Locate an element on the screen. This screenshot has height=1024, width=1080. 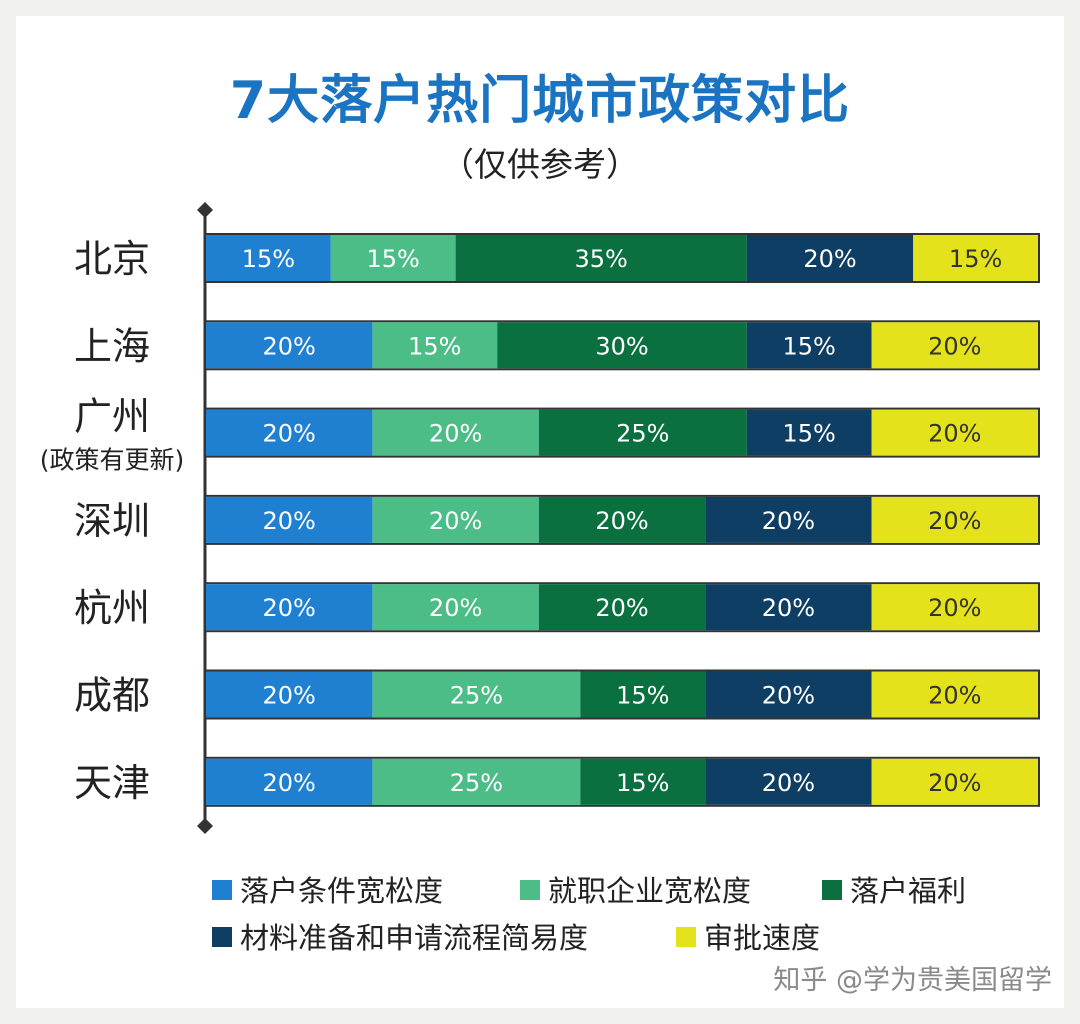
category-label: 上海 is located at coordinates (112, 346).